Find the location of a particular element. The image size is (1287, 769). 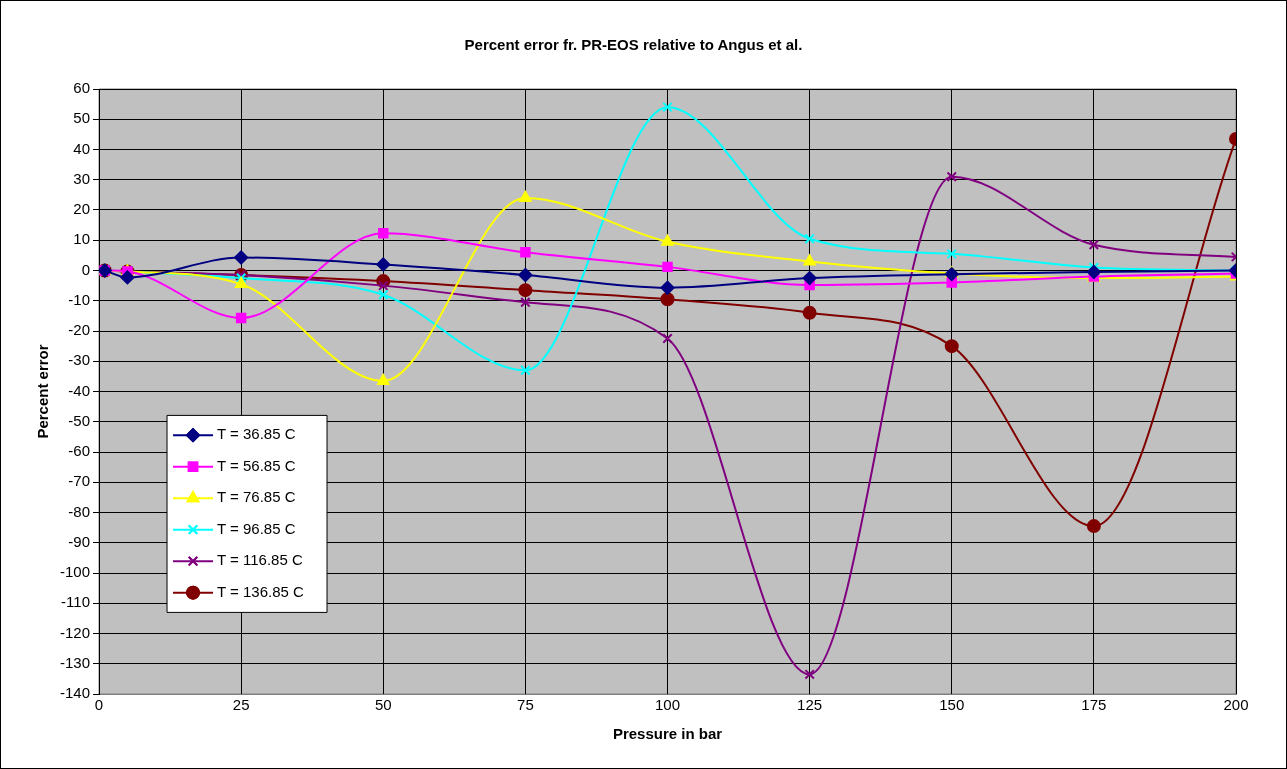

y-tick-label: 10 is located at coordinates (82, 239).